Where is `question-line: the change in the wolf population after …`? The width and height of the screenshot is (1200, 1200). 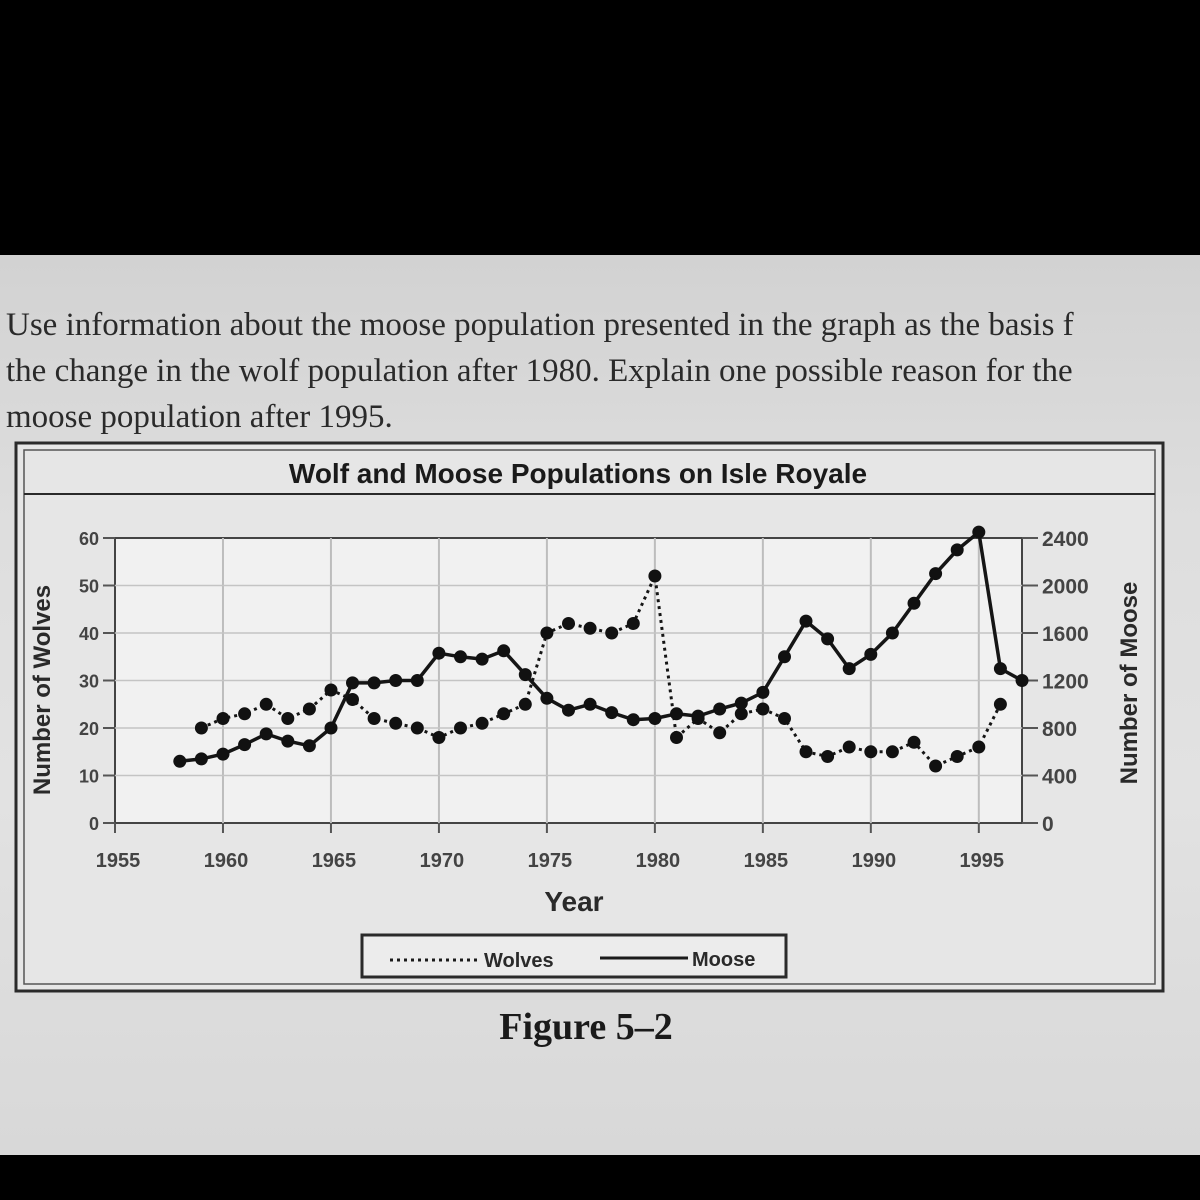 question-line: the change in the wolf population after … is located at coordinates (539, 371).